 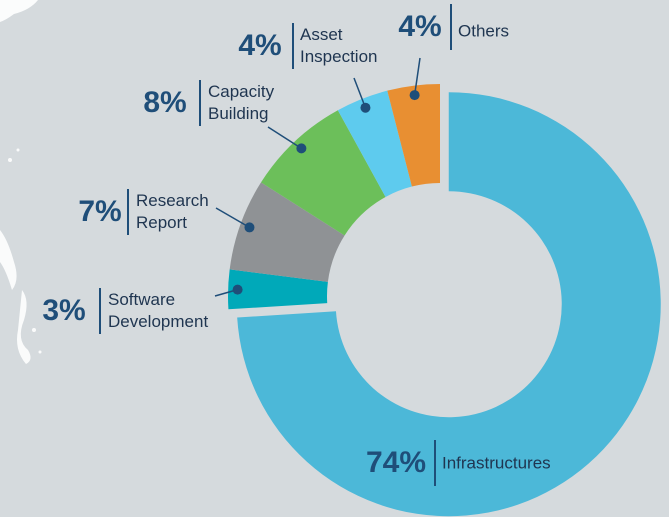 What do you see at coordinates (164, 102) in the screenshot?
I see `value-label: 8%` at bounding box center [164, 102].